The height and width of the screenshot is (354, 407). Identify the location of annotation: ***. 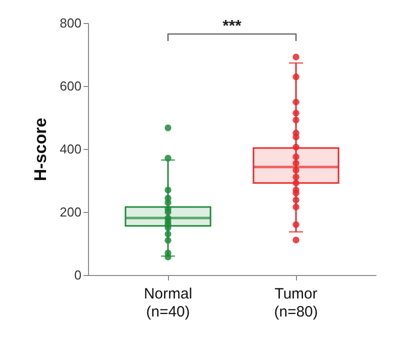
(232, 26).